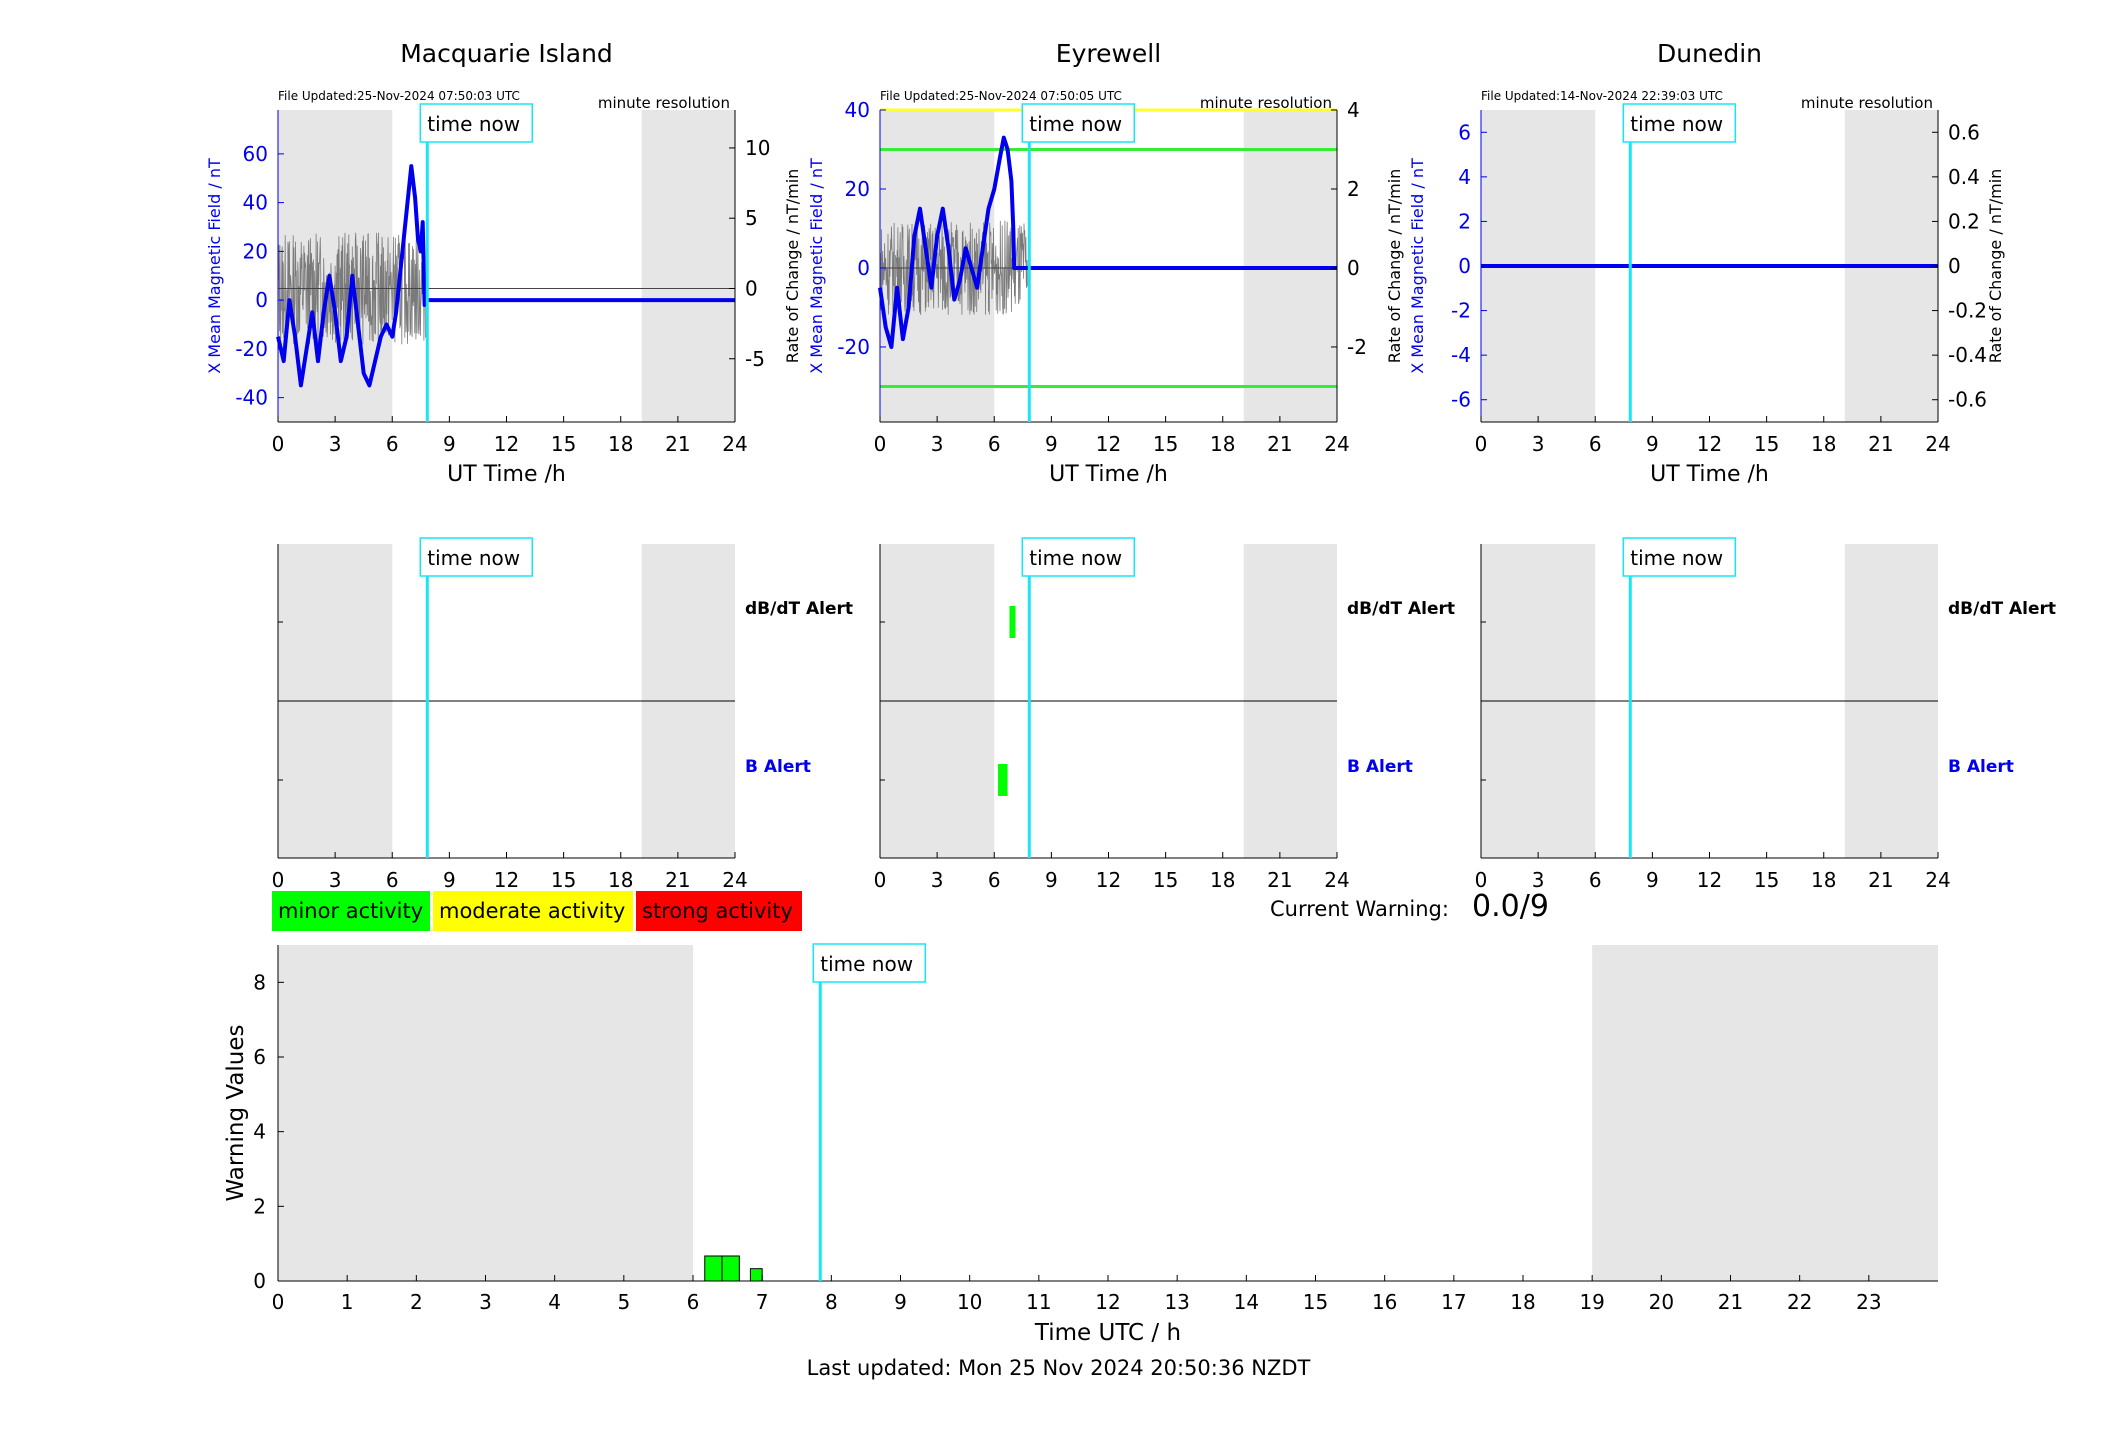  I want to click on warning-ylabel: Warning Values, so click(236, 1112).